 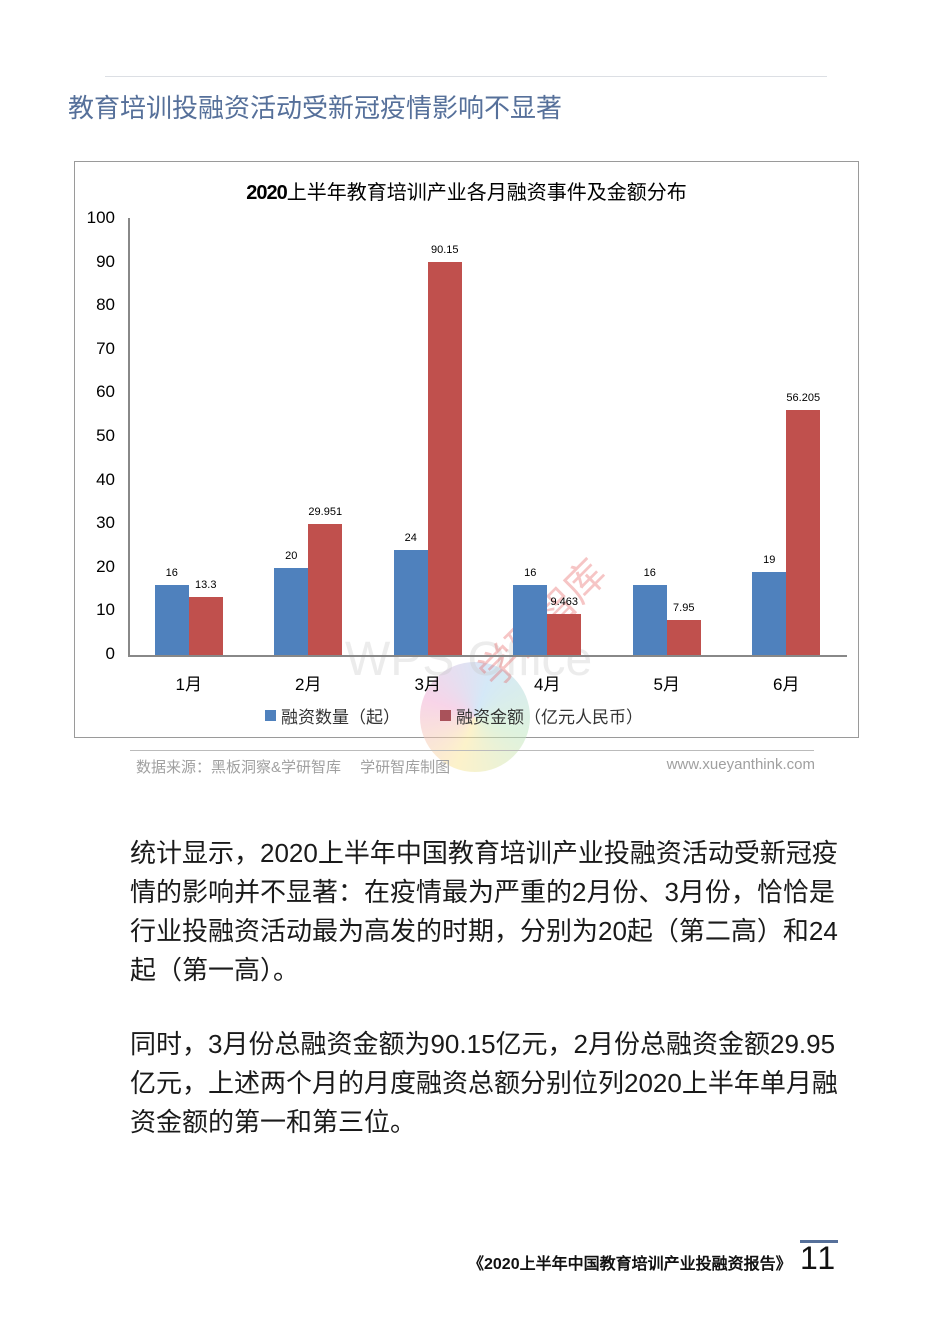 I want to click on chart-legend: 融资数量（起） 融资金额（亿元人民币）, so click(x=474, y=715).